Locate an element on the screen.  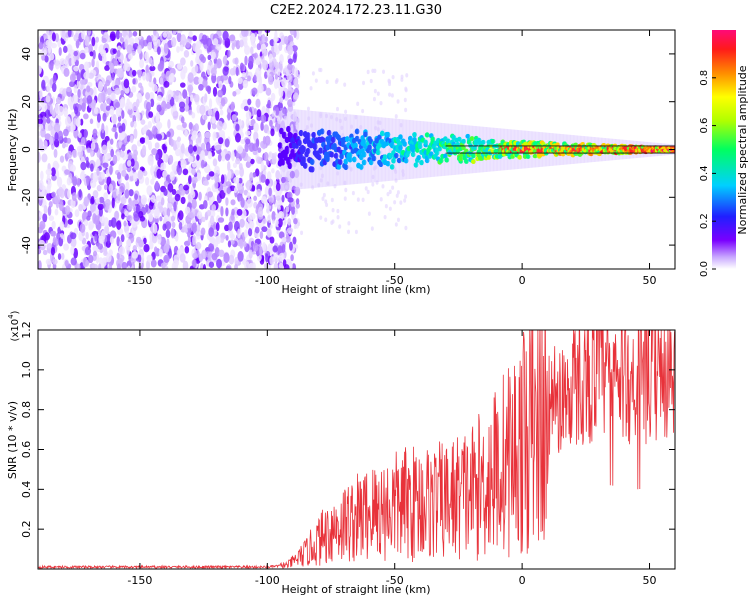
spectrogram-xlabel: Height of straight line (km) is located at coordinates (355, 289).